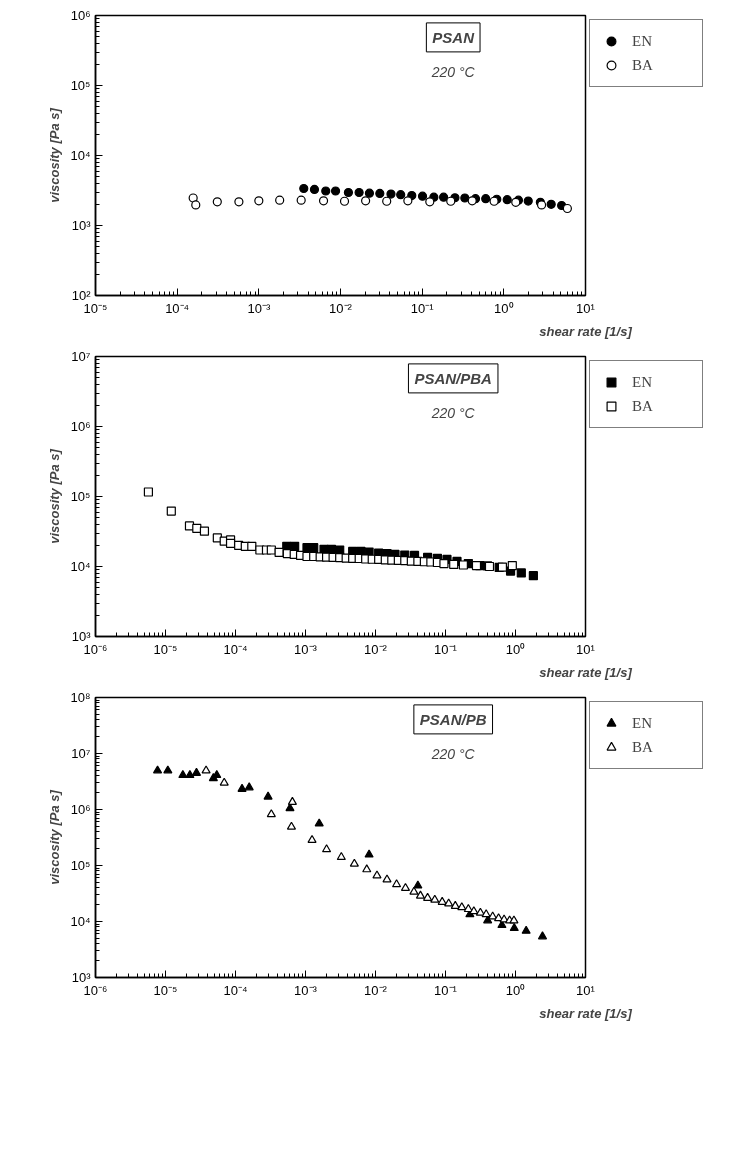 Image resolution: width=740 pixels, height=1175 pixels. What do you see at coordinates (453, 719) in the screenshot?
I see `text: PSAN/PB` at bounding box center [453, 719].